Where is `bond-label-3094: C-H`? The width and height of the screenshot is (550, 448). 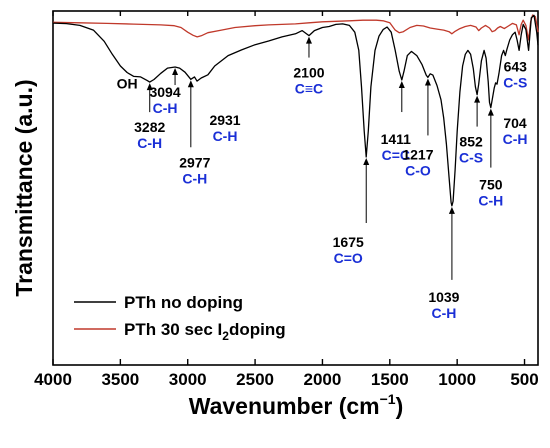 bond-label-3094: C-H is located at coordinates (165, 108).